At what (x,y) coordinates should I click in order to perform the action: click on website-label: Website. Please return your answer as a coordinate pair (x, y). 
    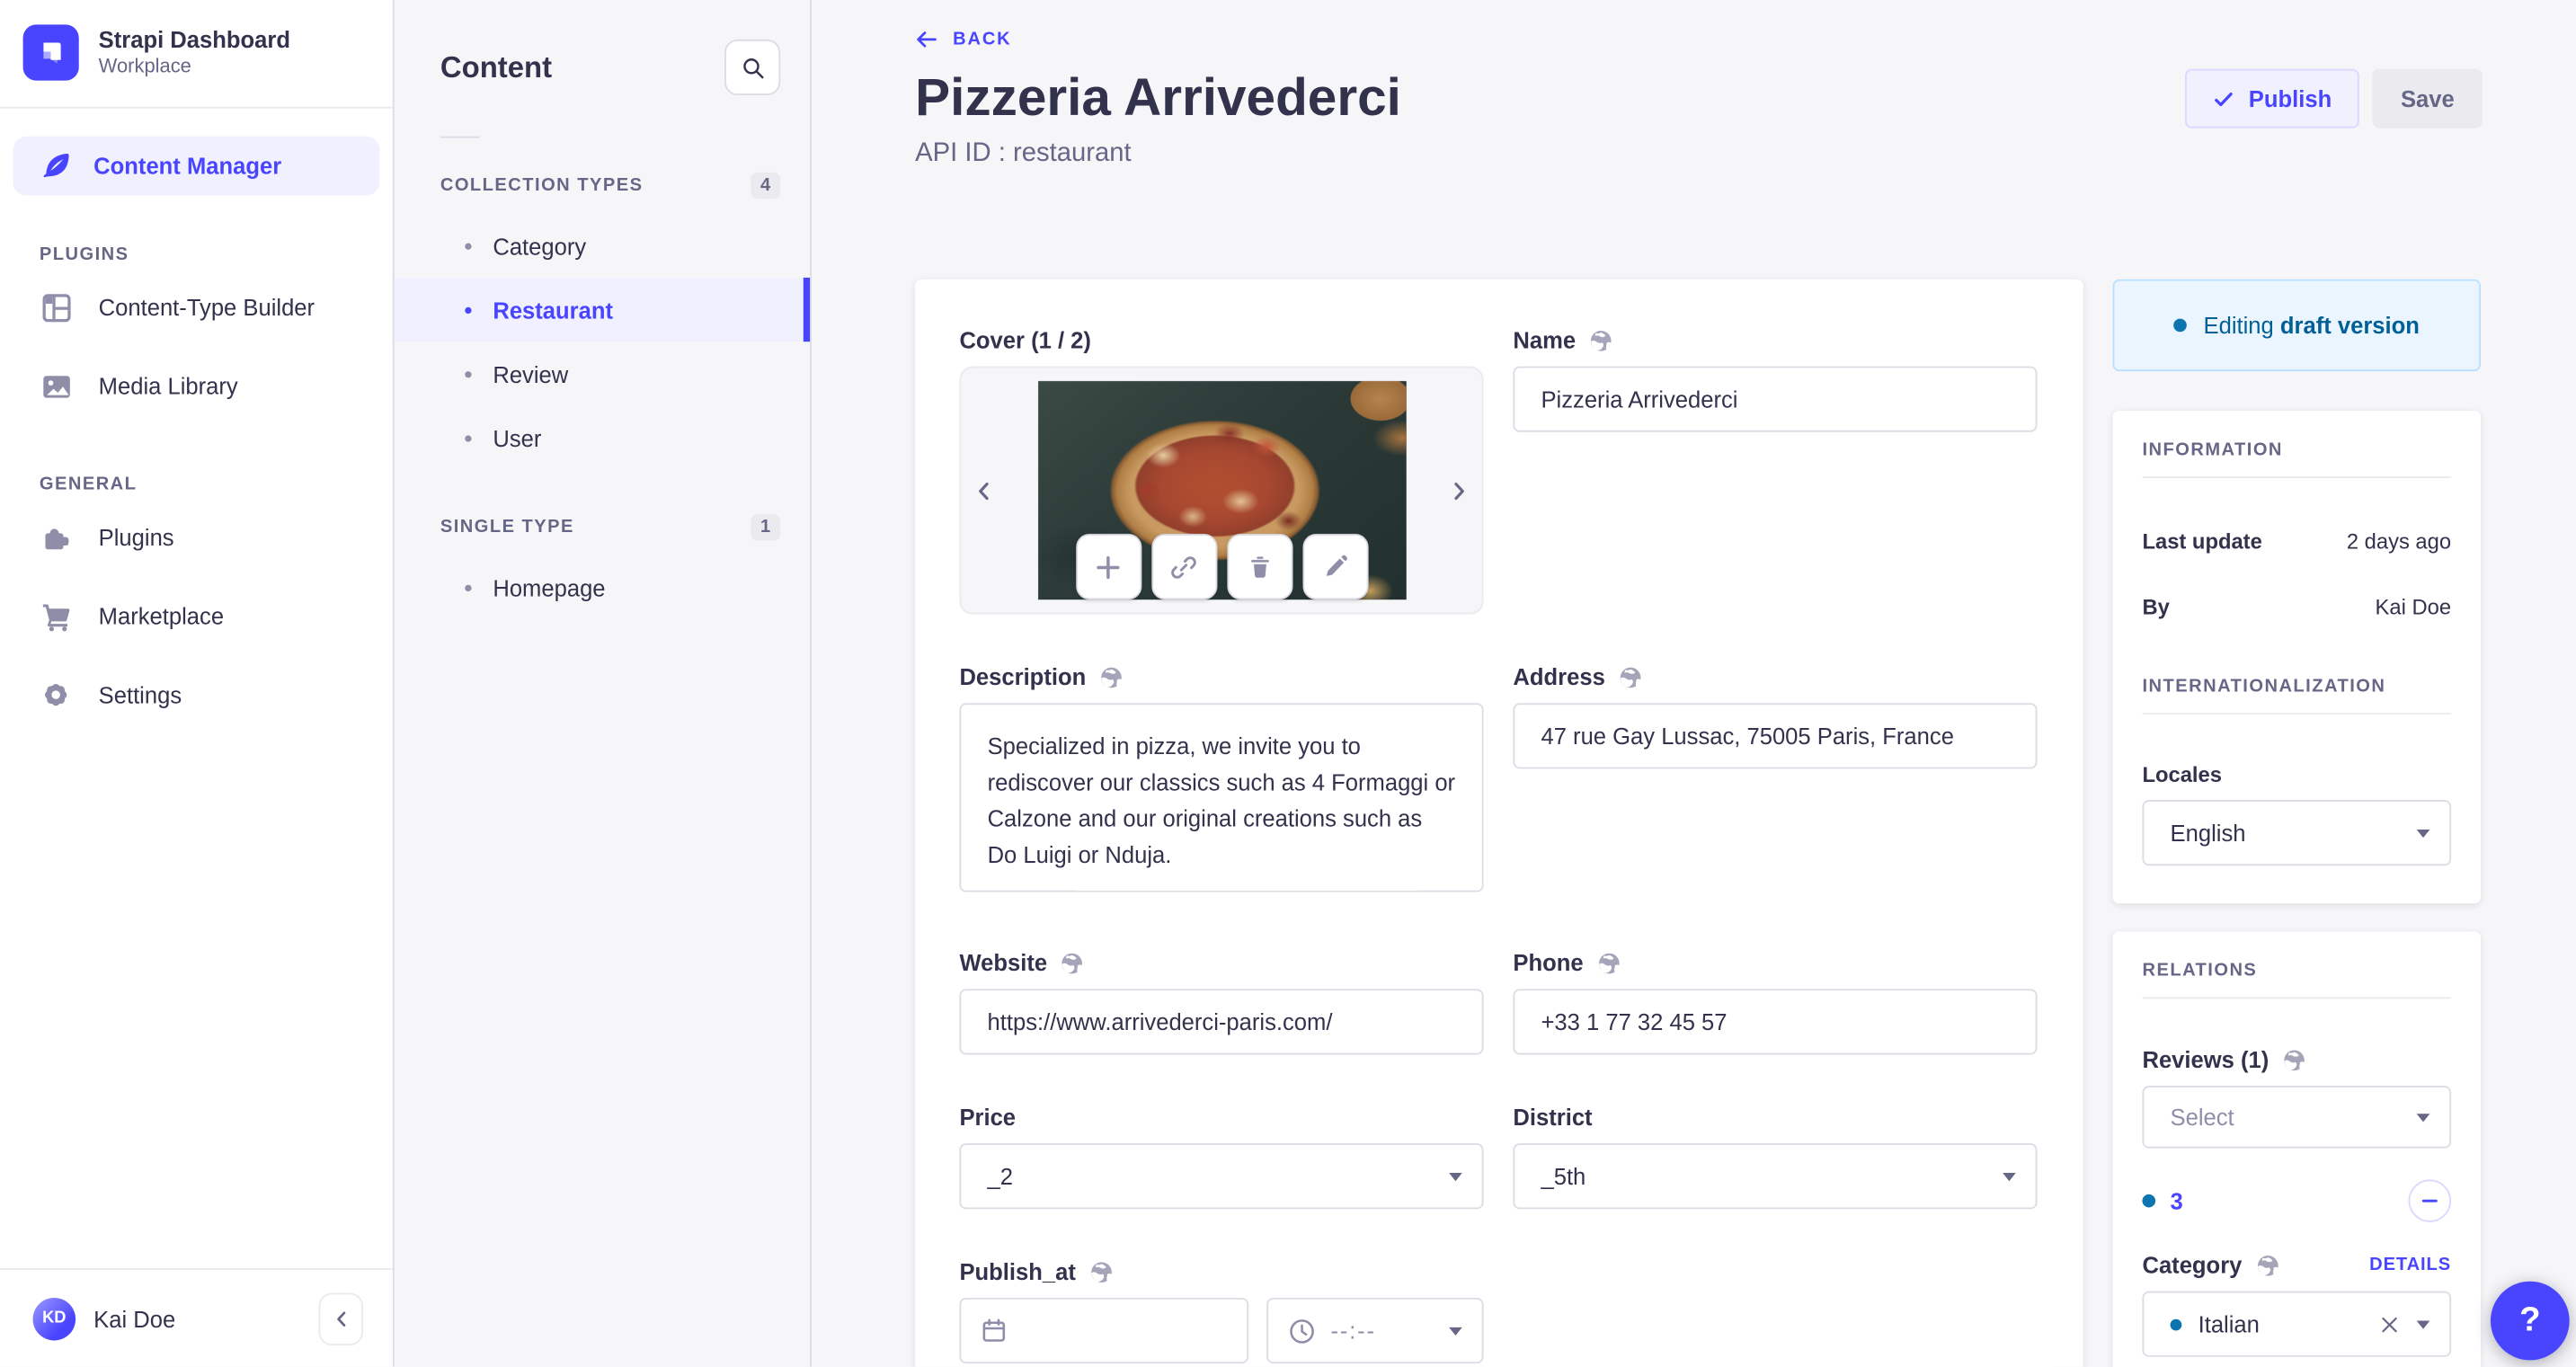
    Looking at the image, I should click on (1003, 962).